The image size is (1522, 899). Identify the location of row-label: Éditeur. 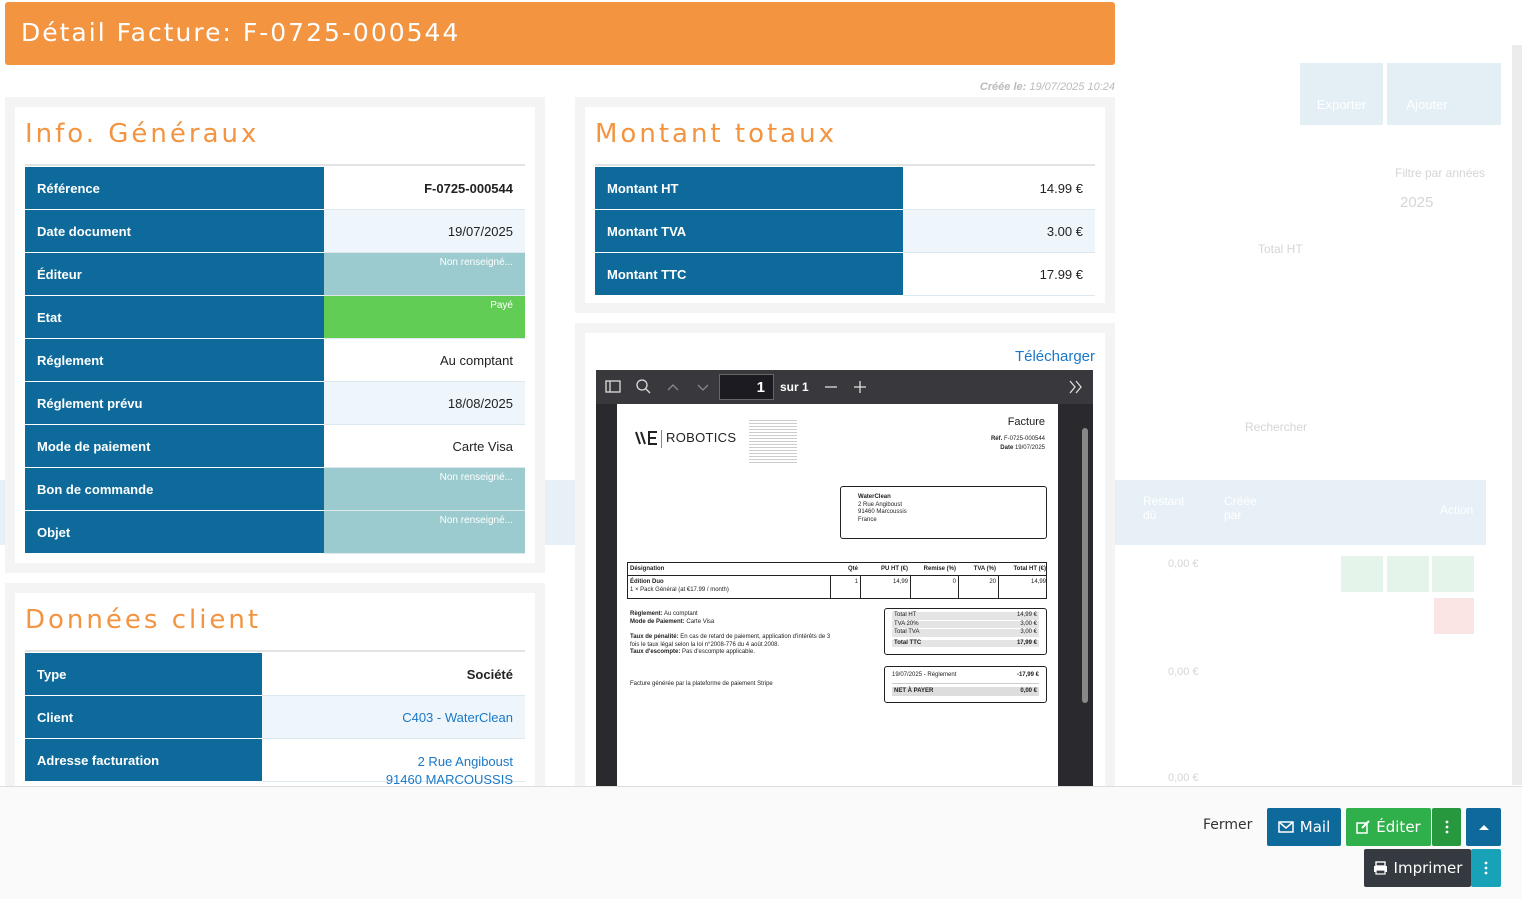
(174, 274).